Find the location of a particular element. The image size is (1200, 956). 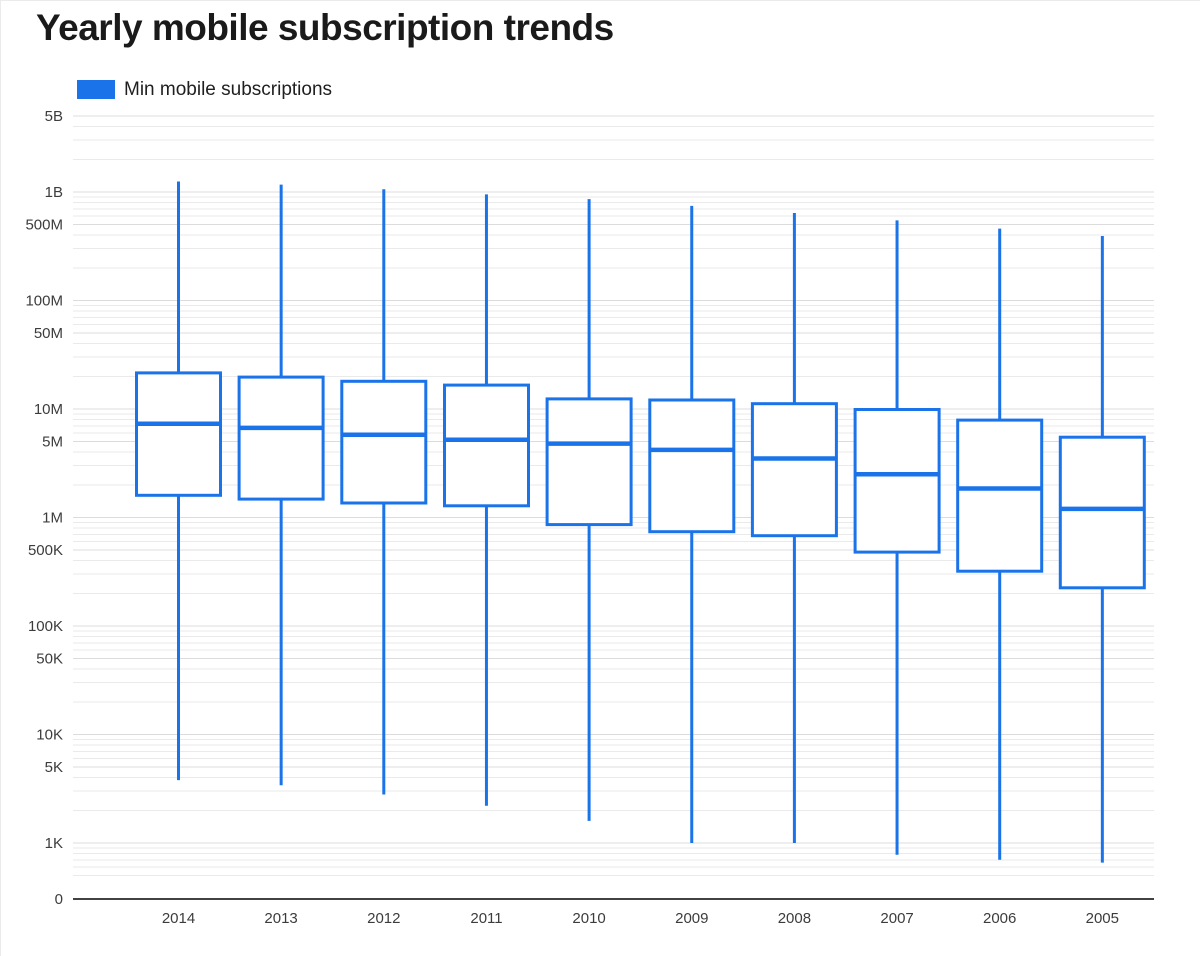

boxplot-2006 is located at coordinates (1000, 544).